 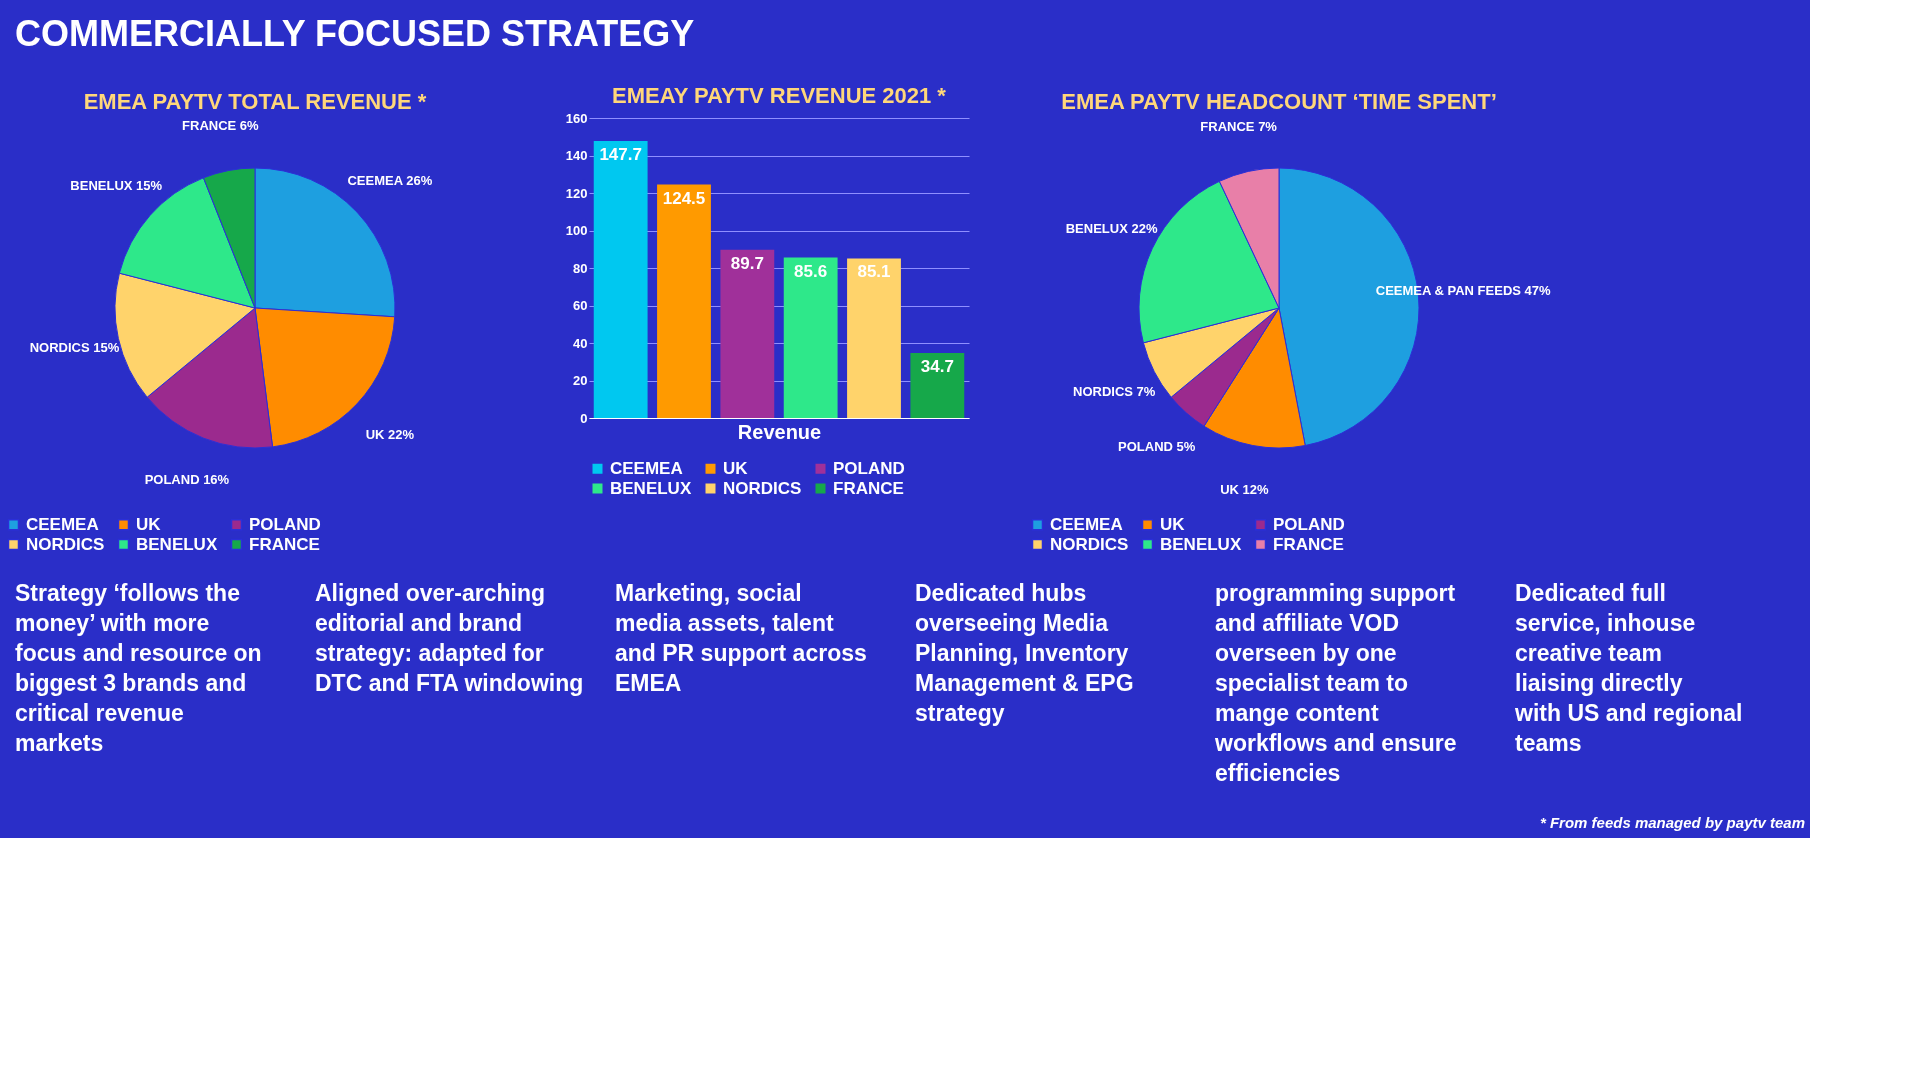 What do you see at coordinates (255, 101) in the screenshot?
I see `chart-title: EMEA PAYTV TOTAL REVENUE *` at bounding box center [255, 101].